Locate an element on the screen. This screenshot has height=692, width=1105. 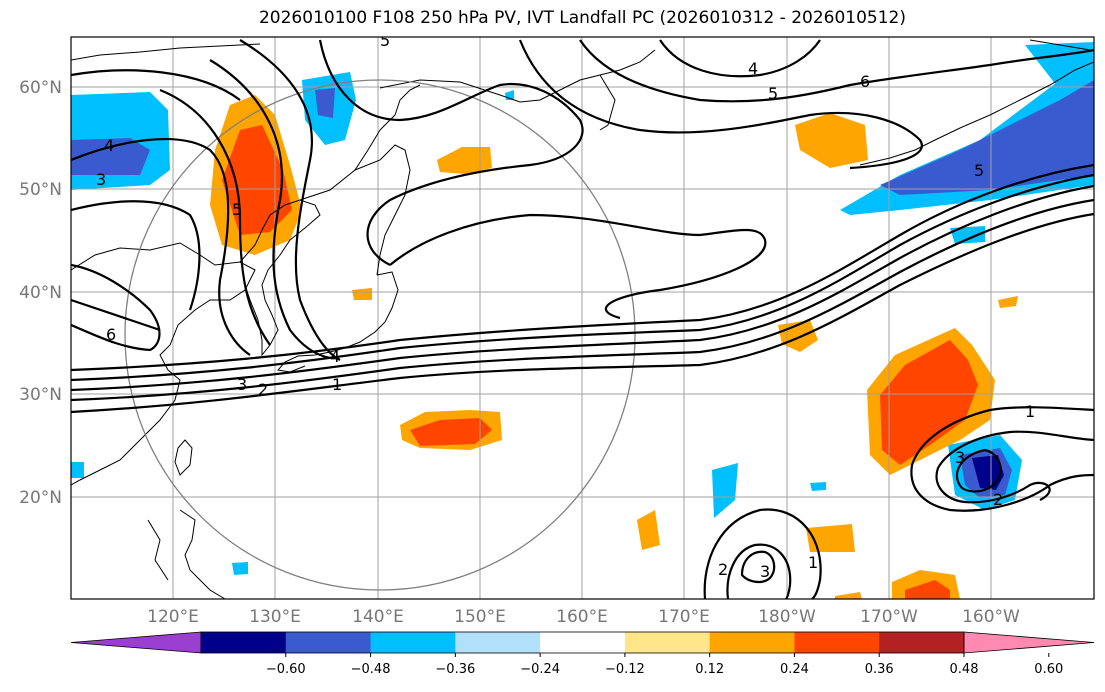
colorbar-tick-label: −0.60 is located at coordinates (286, 669).